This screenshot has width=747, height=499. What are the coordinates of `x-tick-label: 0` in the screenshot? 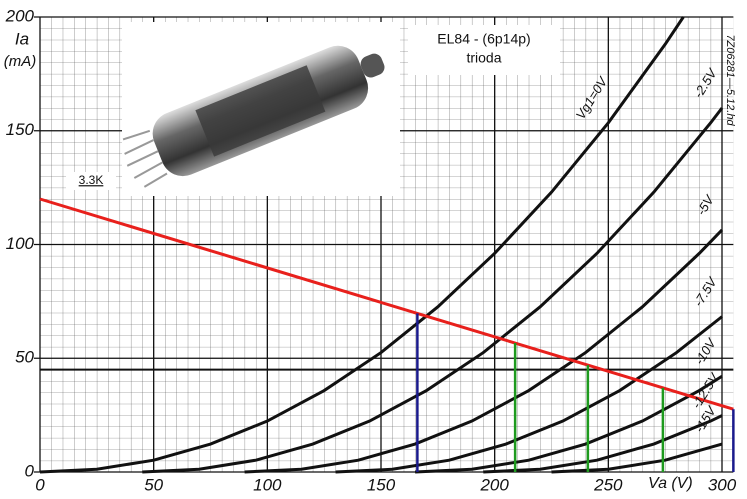 It's located at (40, 484).